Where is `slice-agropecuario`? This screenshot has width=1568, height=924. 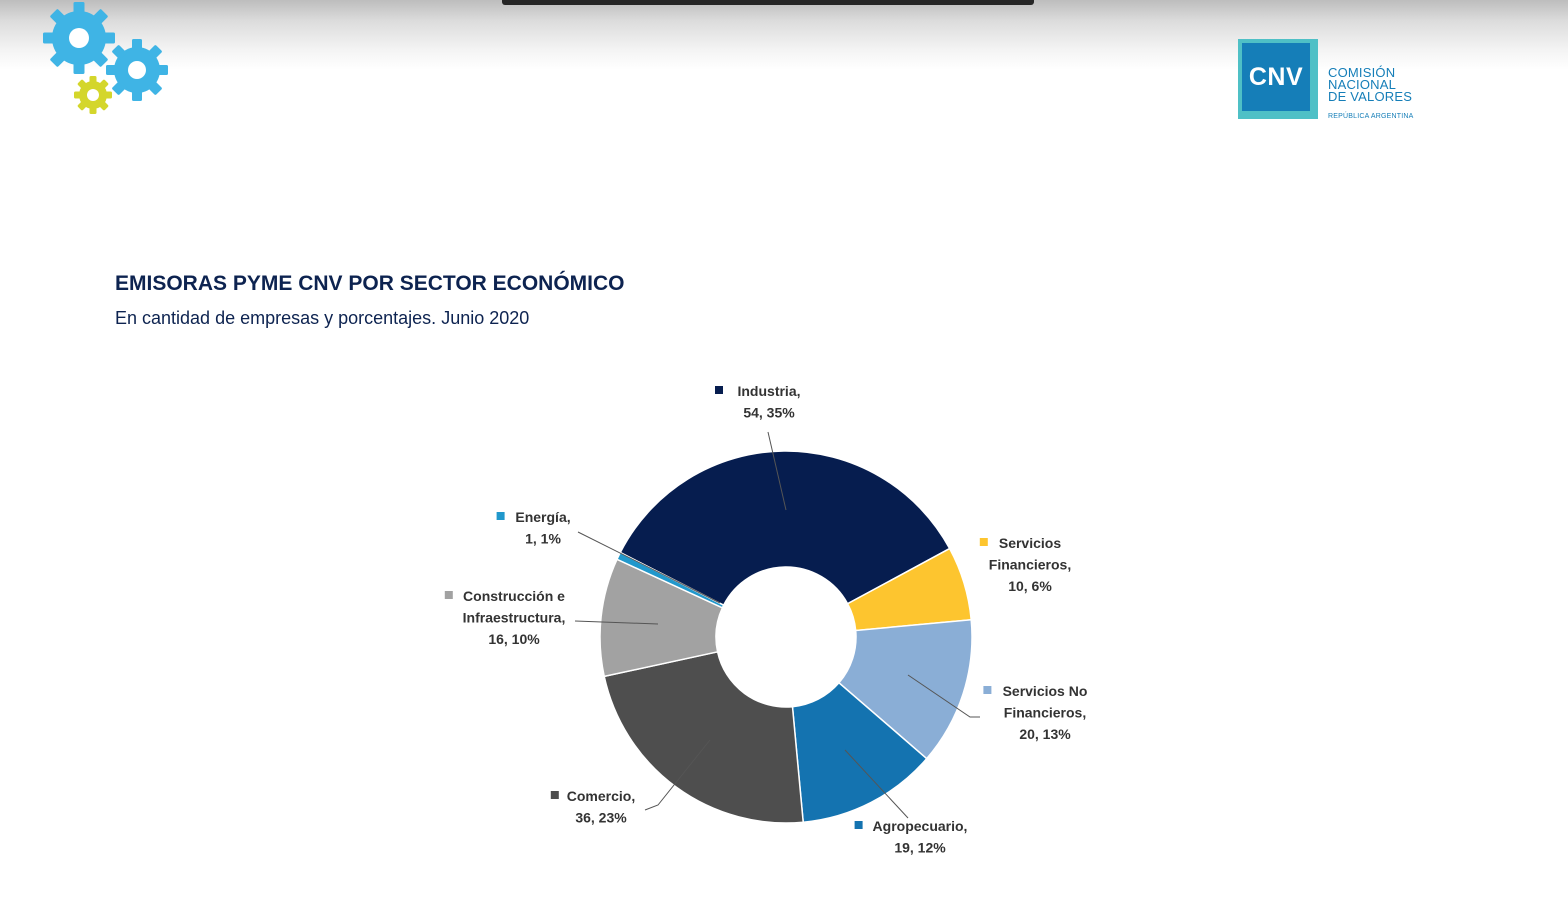 slice-agropecuario is located at coordinates (859, 752).